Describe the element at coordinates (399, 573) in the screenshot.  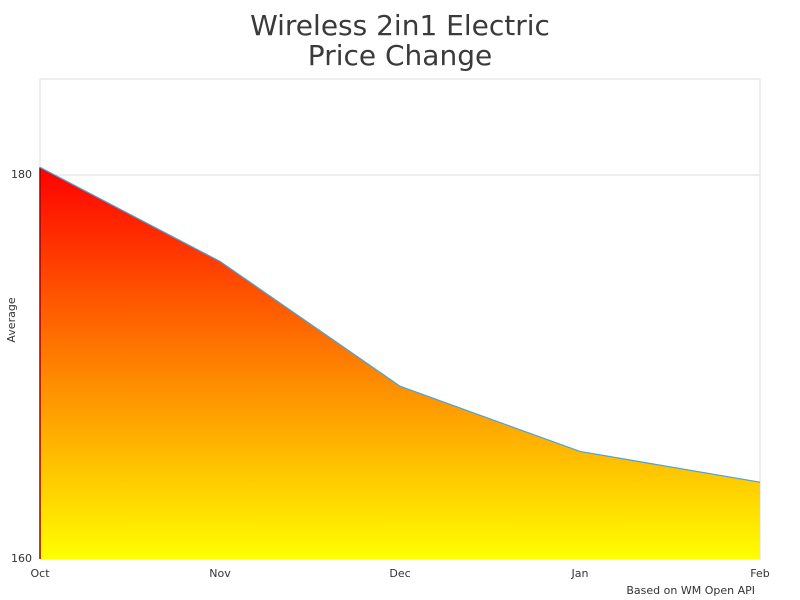
I see `x-tick-label: Dec` at that location.